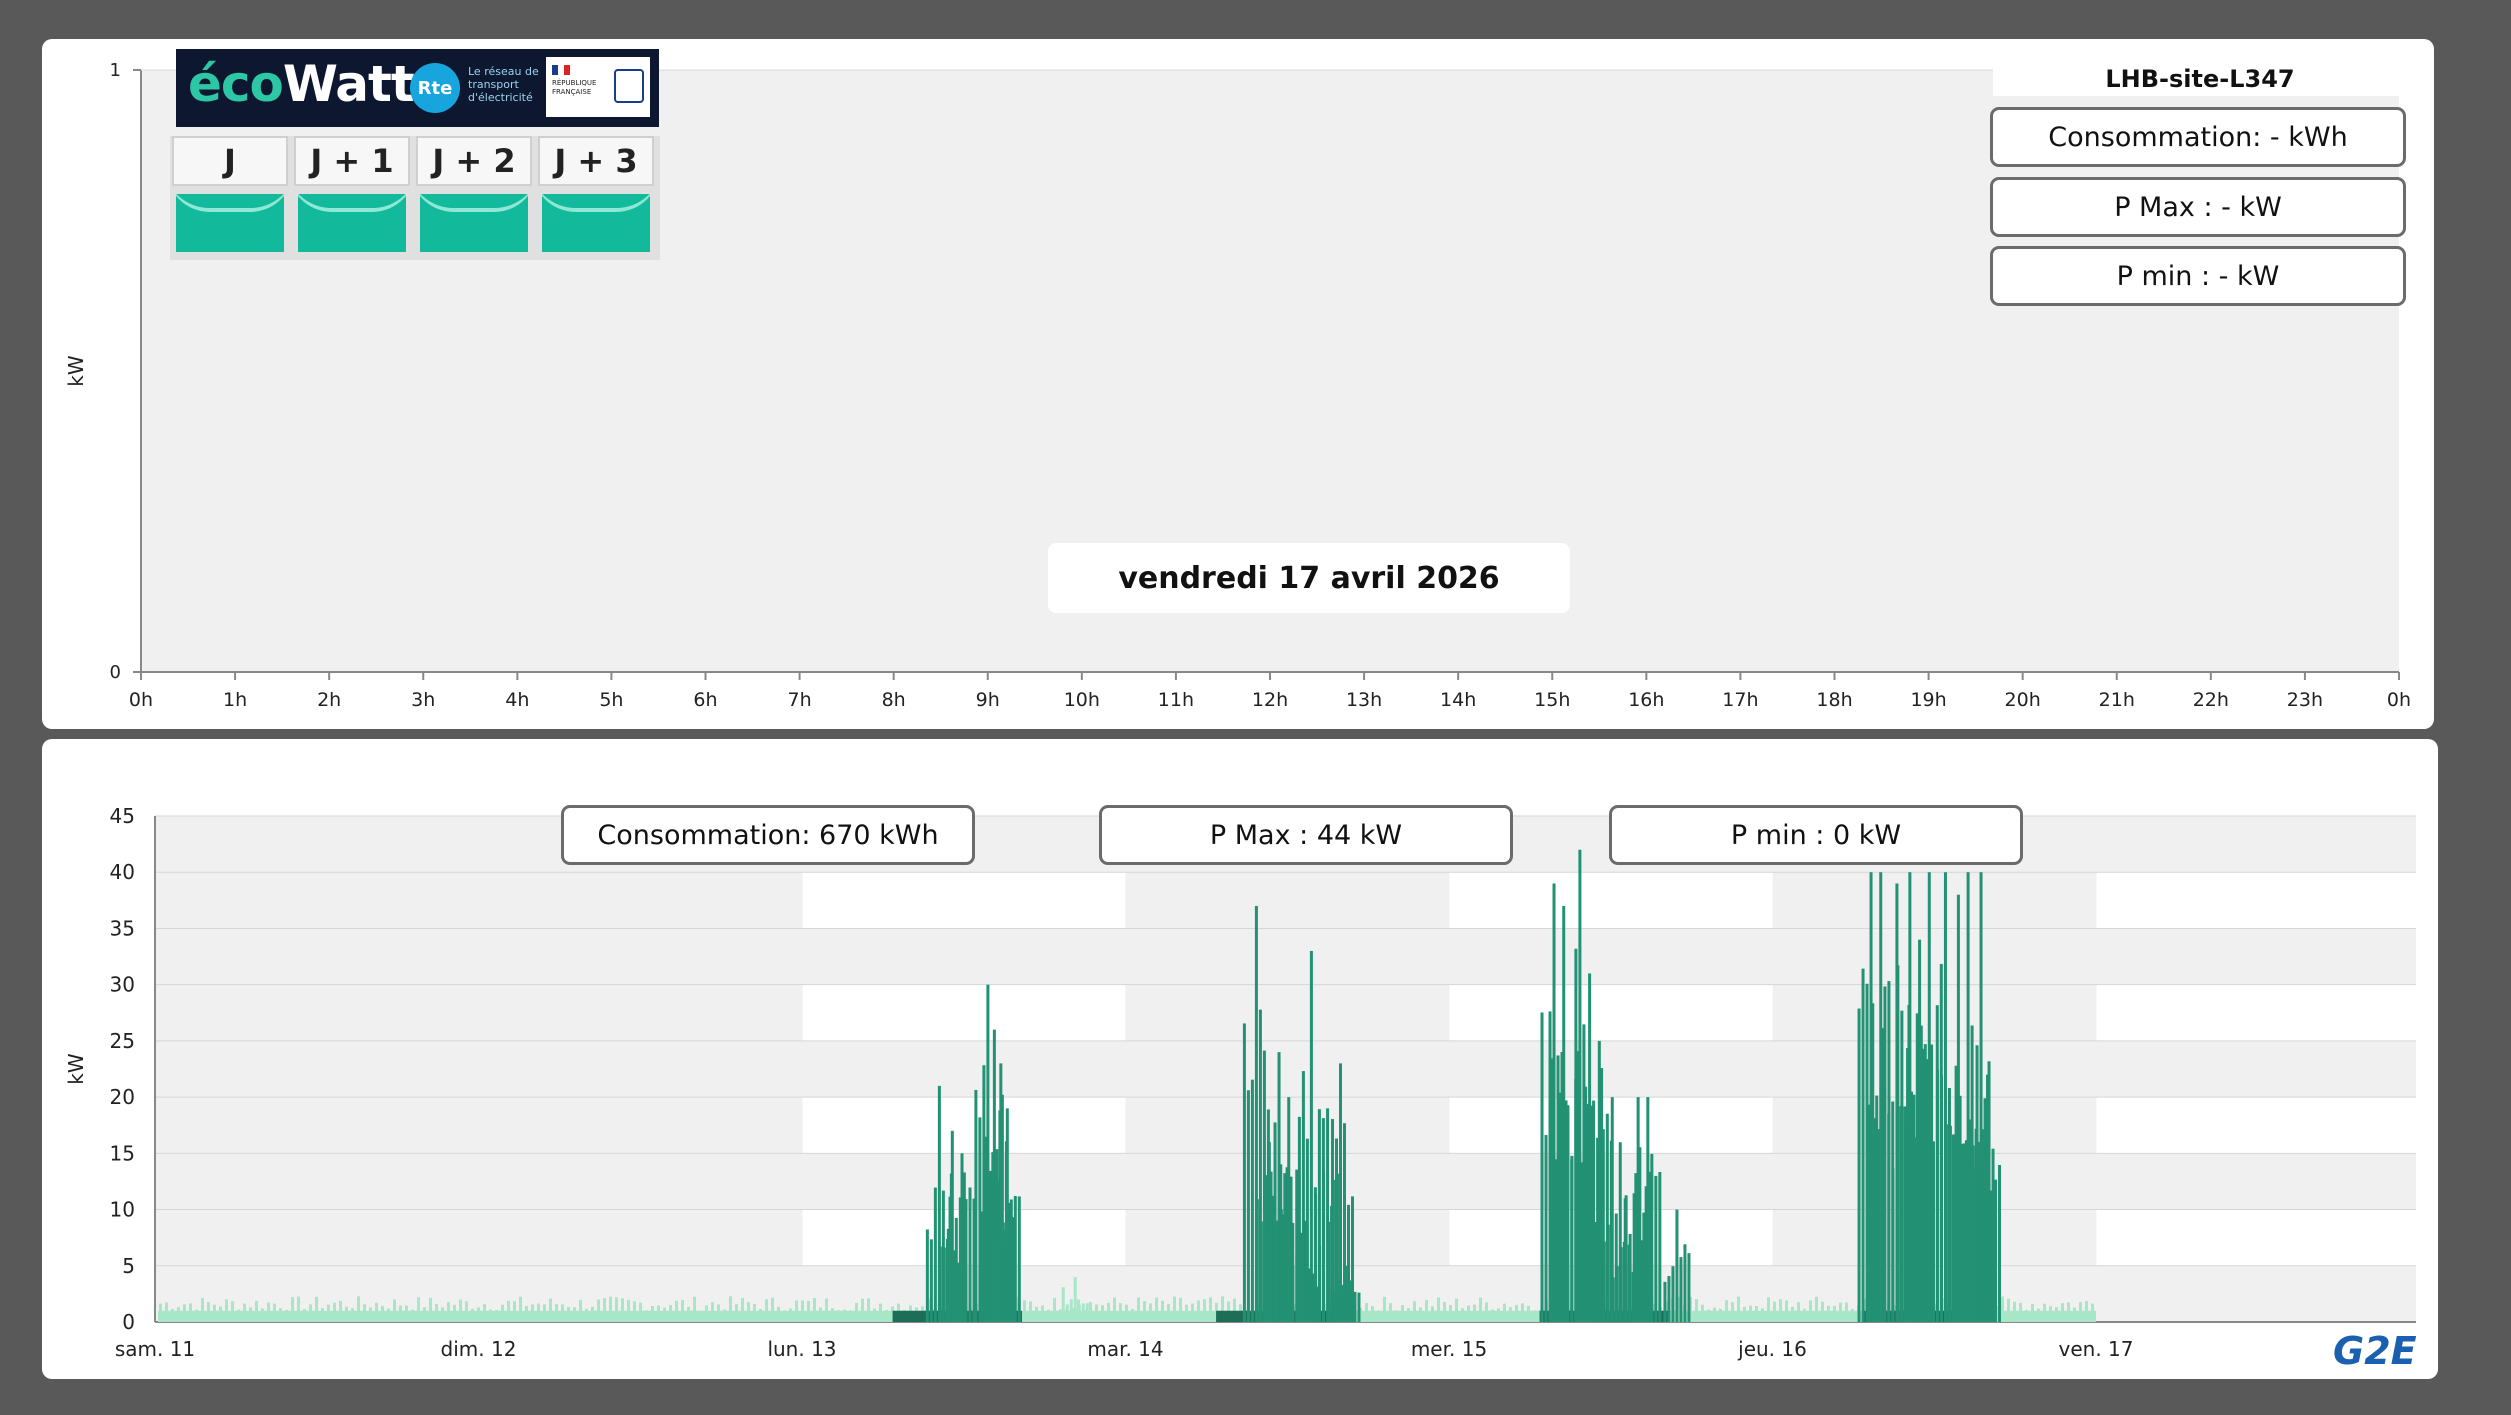 Image resolution: width=2511 pixels, height=1415 pixels. I want to click on x-tick-label: 4h, so click(517, 700).